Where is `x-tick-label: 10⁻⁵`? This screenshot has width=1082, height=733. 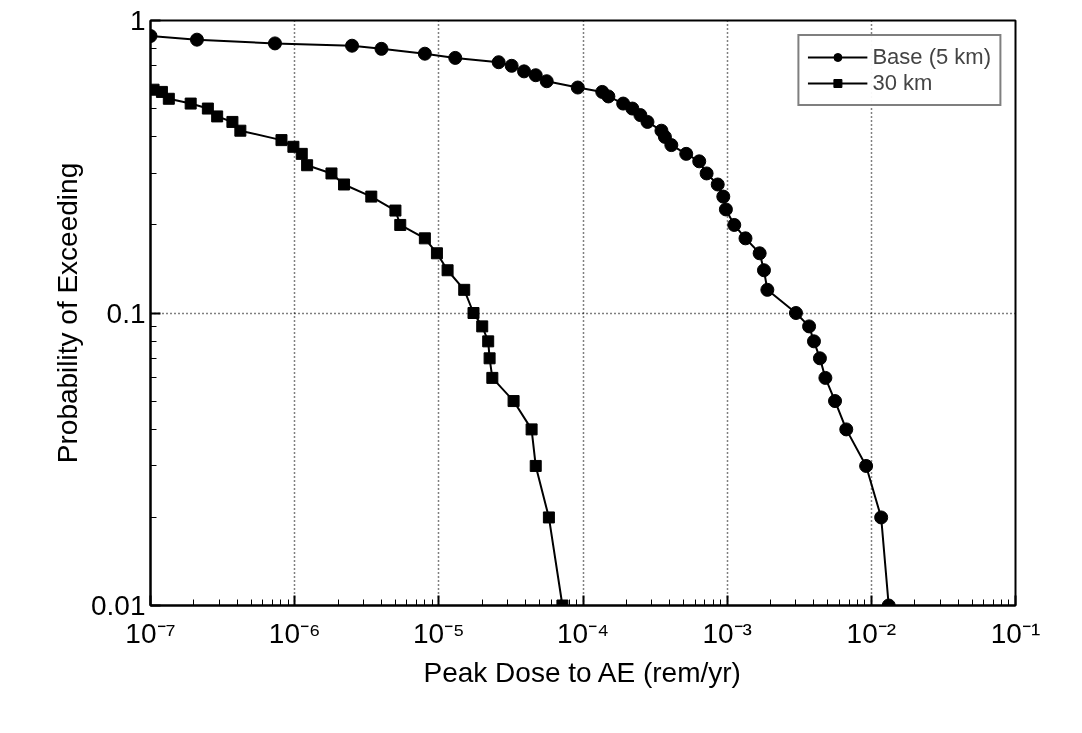 x-tick-label: 10⁻⁵ is located at coordinates (438, 633).